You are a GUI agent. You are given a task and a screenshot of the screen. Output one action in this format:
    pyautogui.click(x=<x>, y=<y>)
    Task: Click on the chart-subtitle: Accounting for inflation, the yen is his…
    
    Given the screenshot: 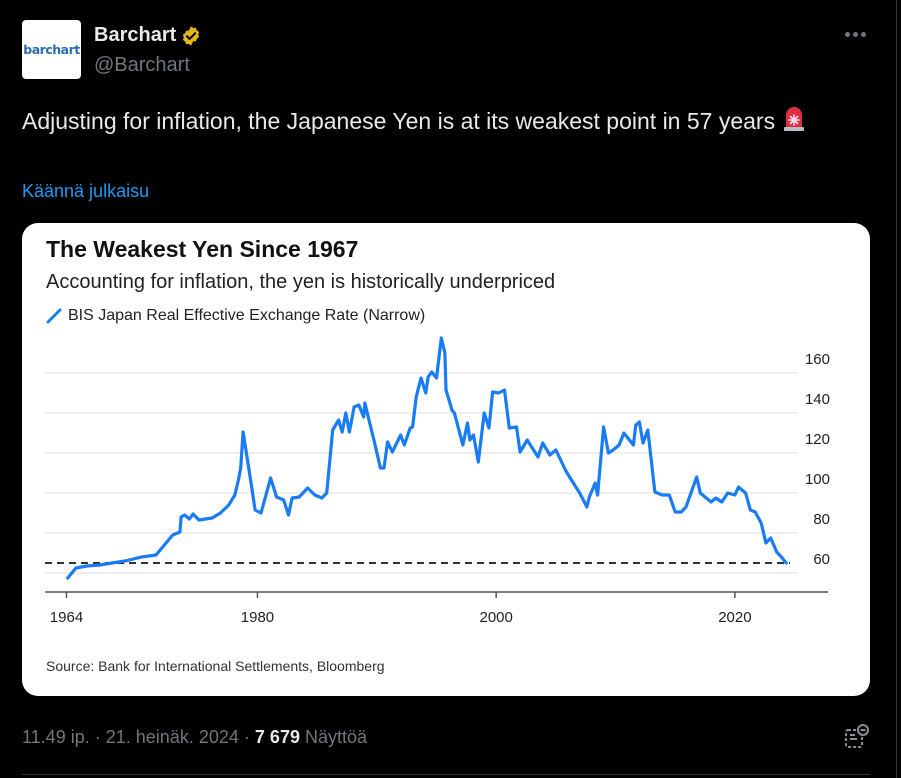 What is the action you would take?
    pyautogui.click(x=301, y=282)
    